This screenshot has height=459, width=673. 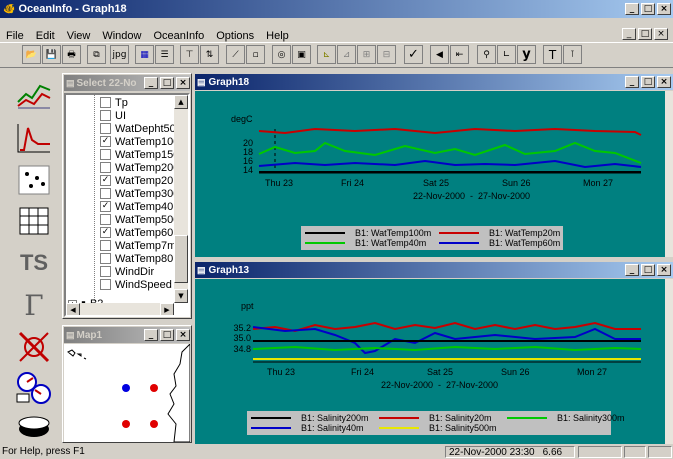 I want to click on tree-item: WatDepht500m, so click(x=144, y=128).